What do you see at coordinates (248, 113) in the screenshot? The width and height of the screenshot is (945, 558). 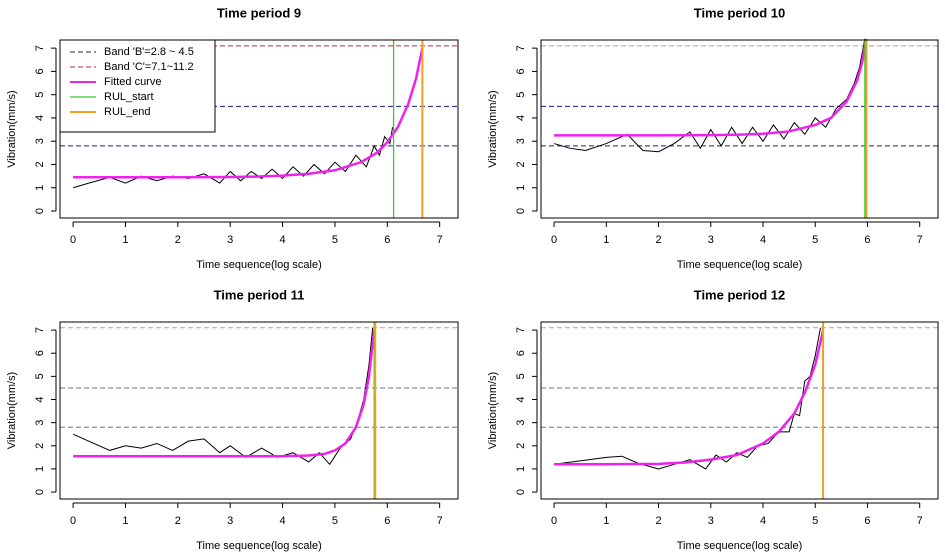 I see `fitted-curve` at bounding box center [248, 113].